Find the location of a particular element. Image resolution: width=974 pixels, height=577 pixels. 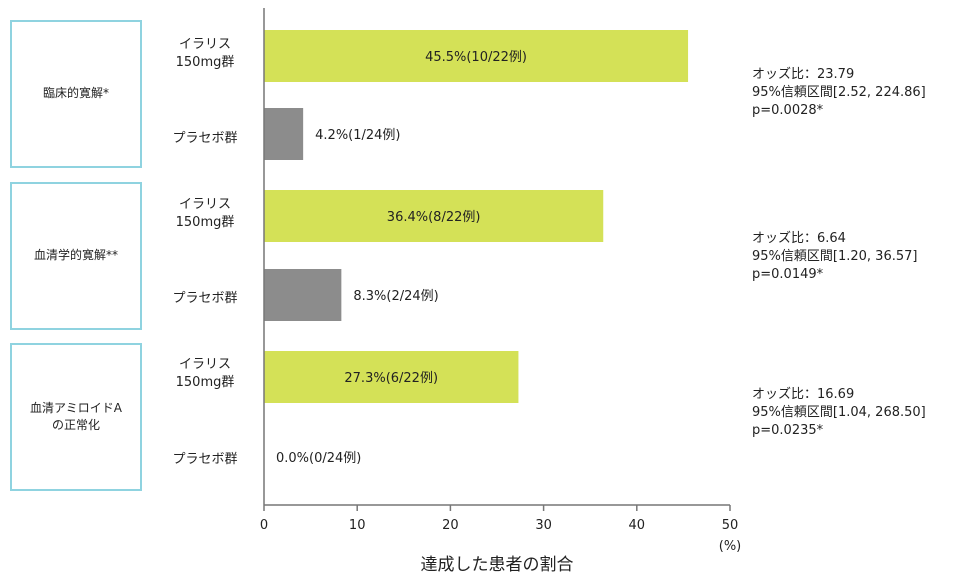

confidence-interval: 95%信頼区間[2.52, 224.86] is located at coordinates (839, 92).